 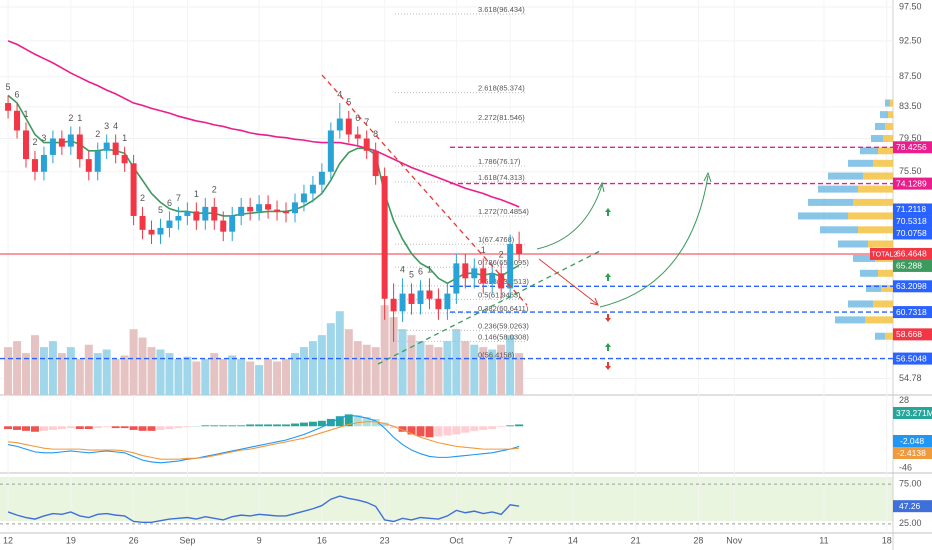 I want to click on fib-label: 1.618(74.313), so click(x=501, y=177).